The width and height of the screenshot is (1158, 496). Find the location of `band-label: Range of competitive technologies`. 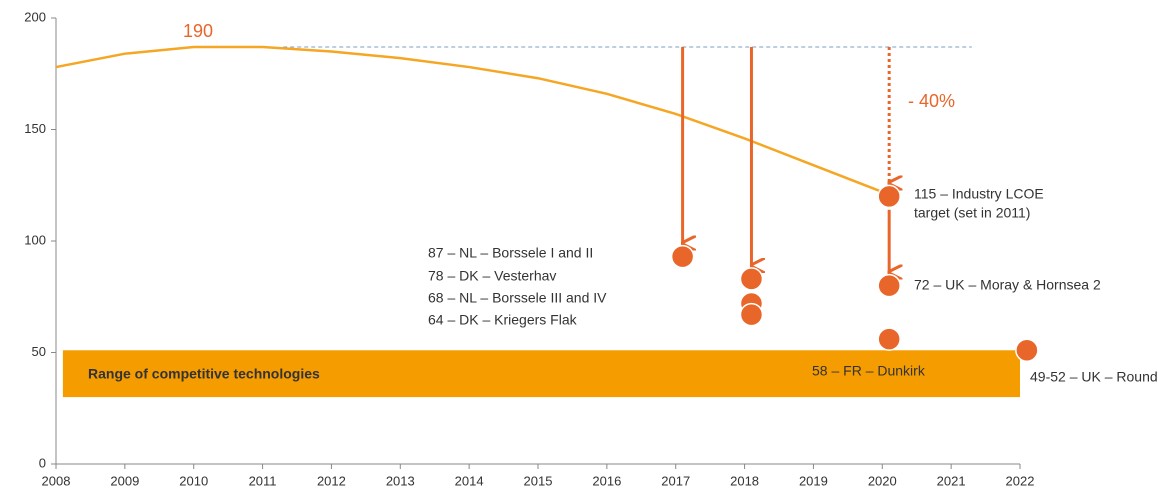

band-label: Range of competitive technologies is located at coordinates (204, 373).